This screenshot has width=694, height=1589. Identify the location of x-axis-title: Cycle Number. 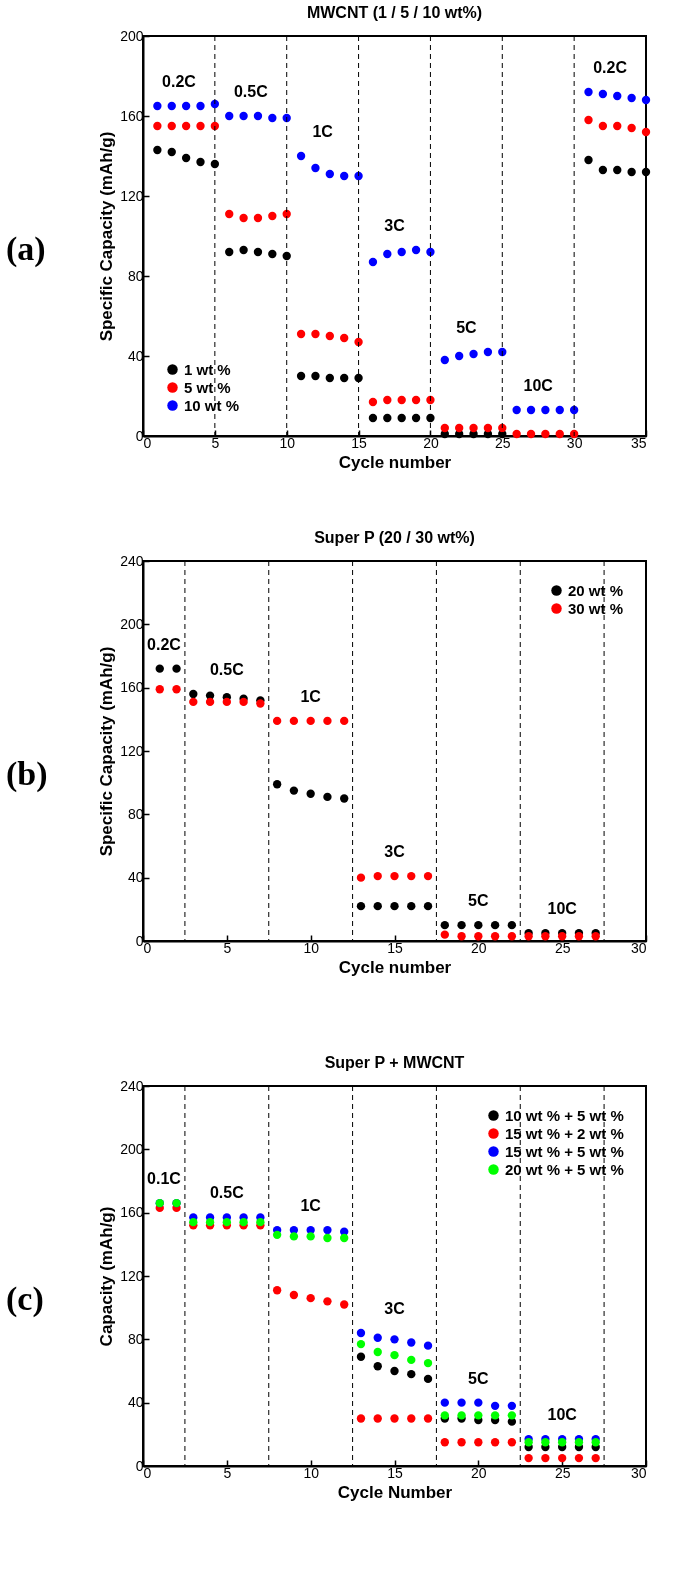
(395, 1492).